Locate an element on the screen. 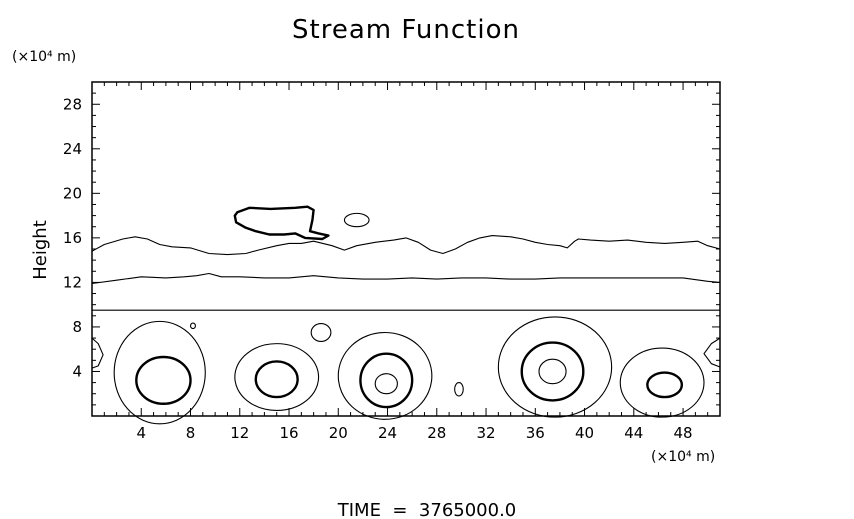  y-tick-label-12: 12 is located at coordinates (72, 282).